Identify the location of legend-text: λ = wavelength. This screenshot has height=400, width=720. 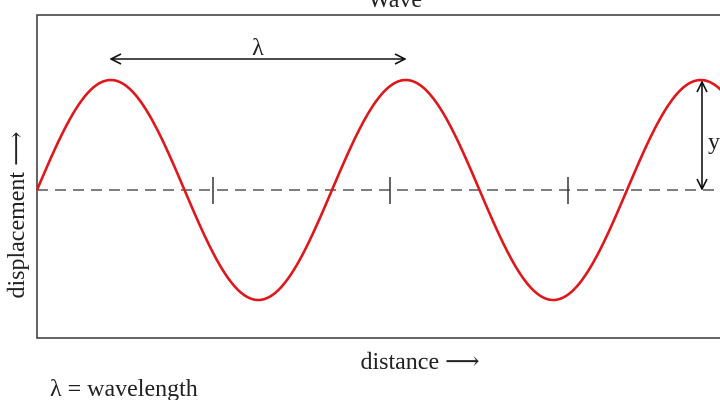
(124, 388).